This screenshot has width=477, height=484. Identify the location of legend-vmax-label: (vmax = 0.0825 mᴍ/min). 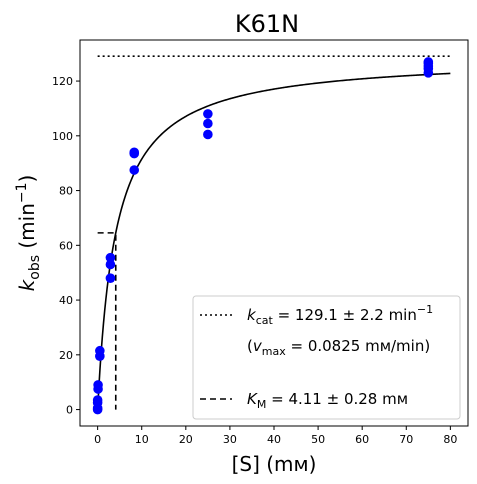
(338, 347).